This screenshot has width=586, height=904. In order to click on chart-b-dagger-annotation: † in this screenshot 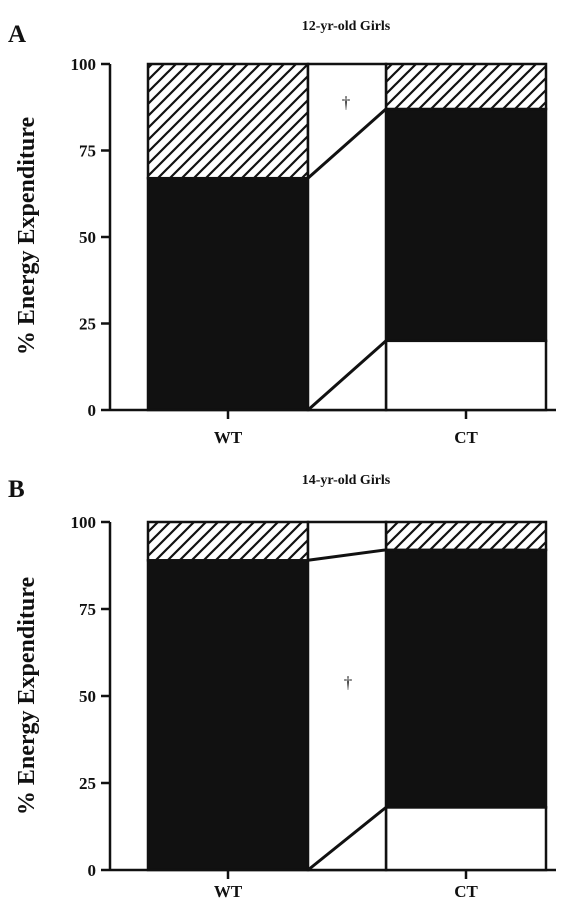, I will do `click(348, 682)`.